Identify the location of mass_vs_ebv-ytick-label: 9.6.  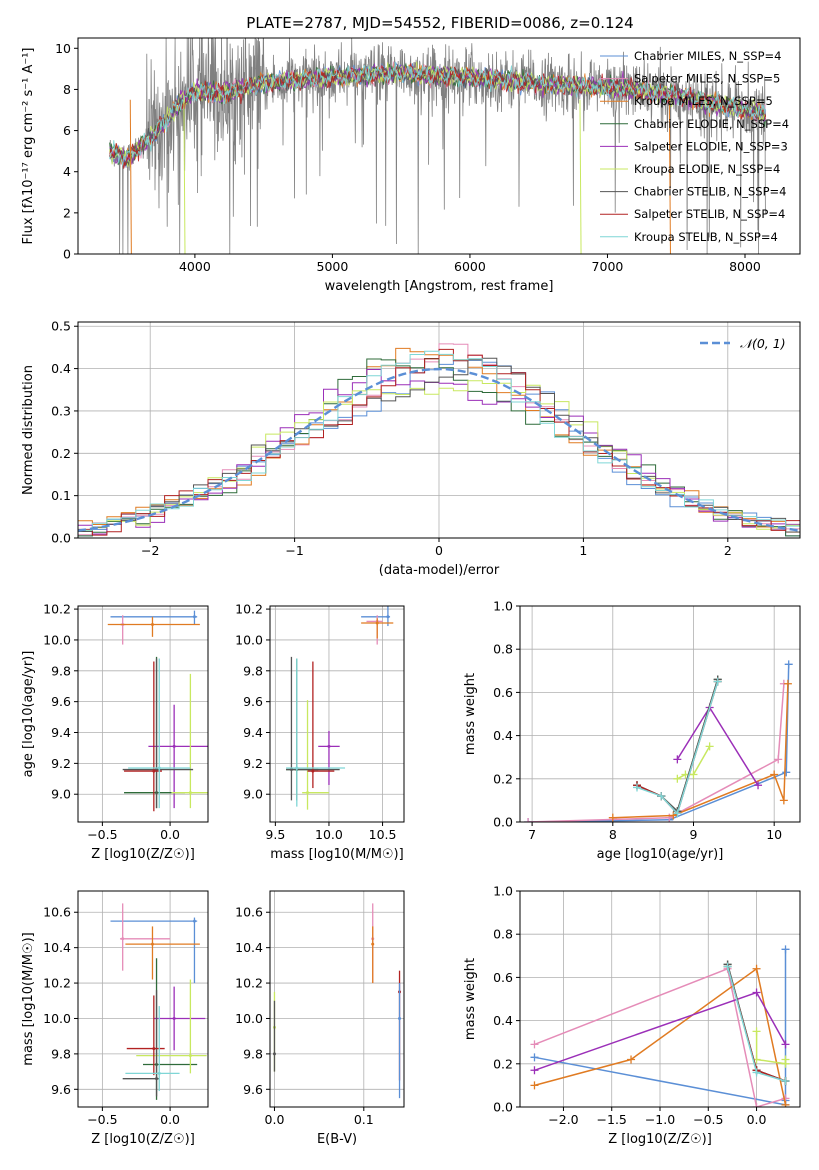
(253, 1089).